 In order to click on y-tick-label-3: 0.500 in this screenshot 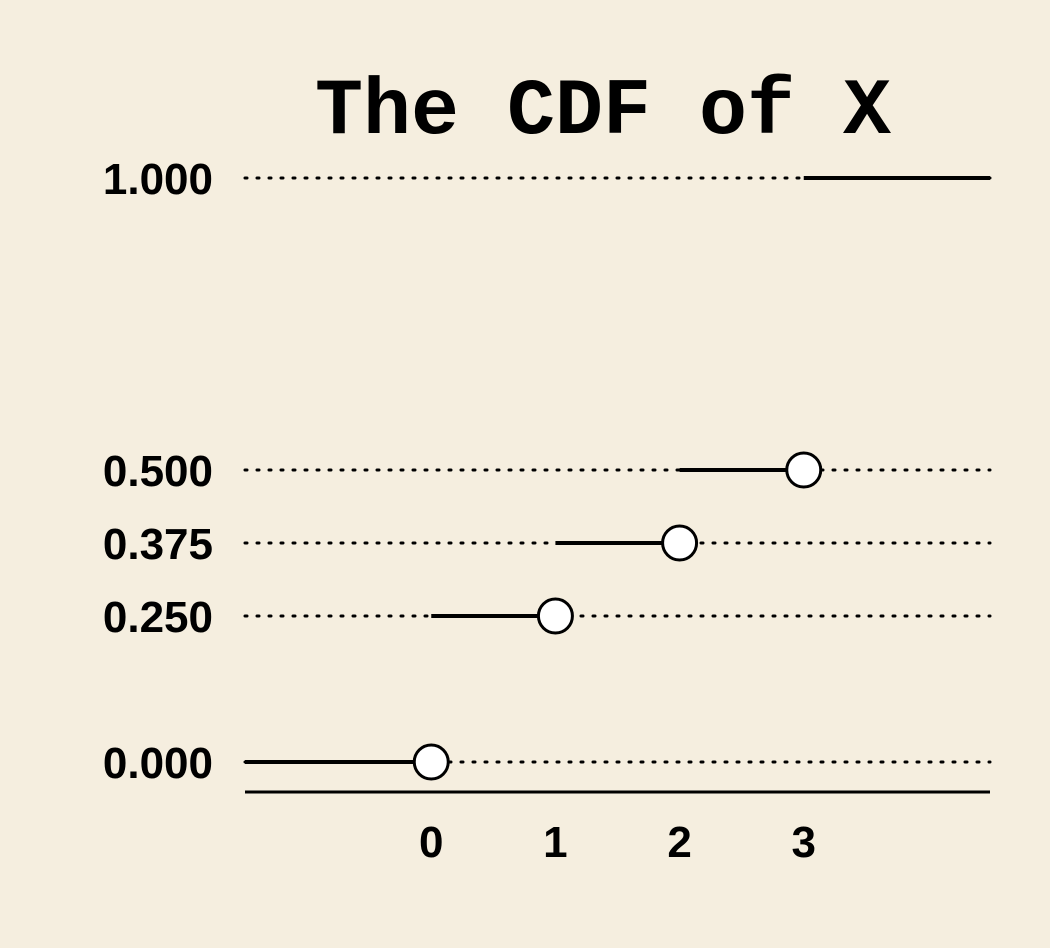, I will do `click(158, 471)`.